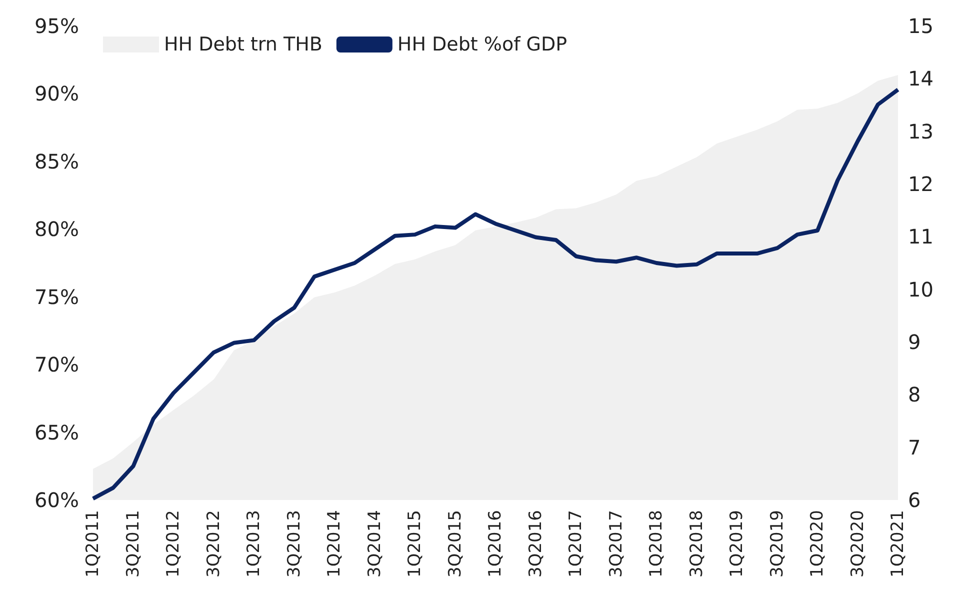 This screenshot has width=956, height=610. Describe the element at coordinates (818, 544) in the screenshot. I see `x-tick-label: 1Q2020` at that location.